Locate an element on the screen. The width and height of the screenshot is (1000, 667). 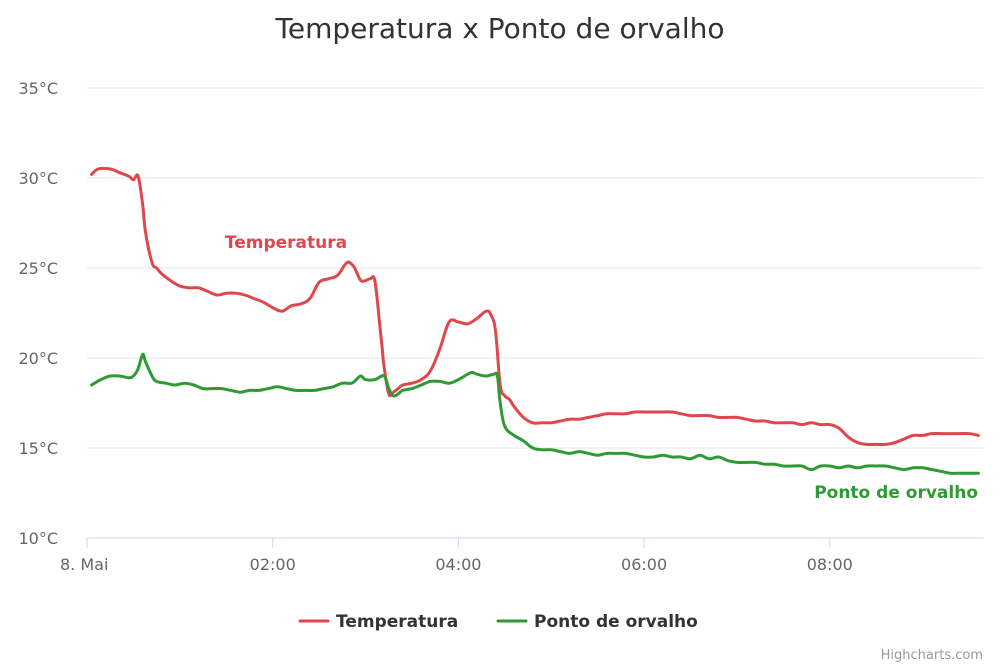
legend-item-ponto-de-orvalho: Ponto de orvalho is located at coordinates (597, 622).